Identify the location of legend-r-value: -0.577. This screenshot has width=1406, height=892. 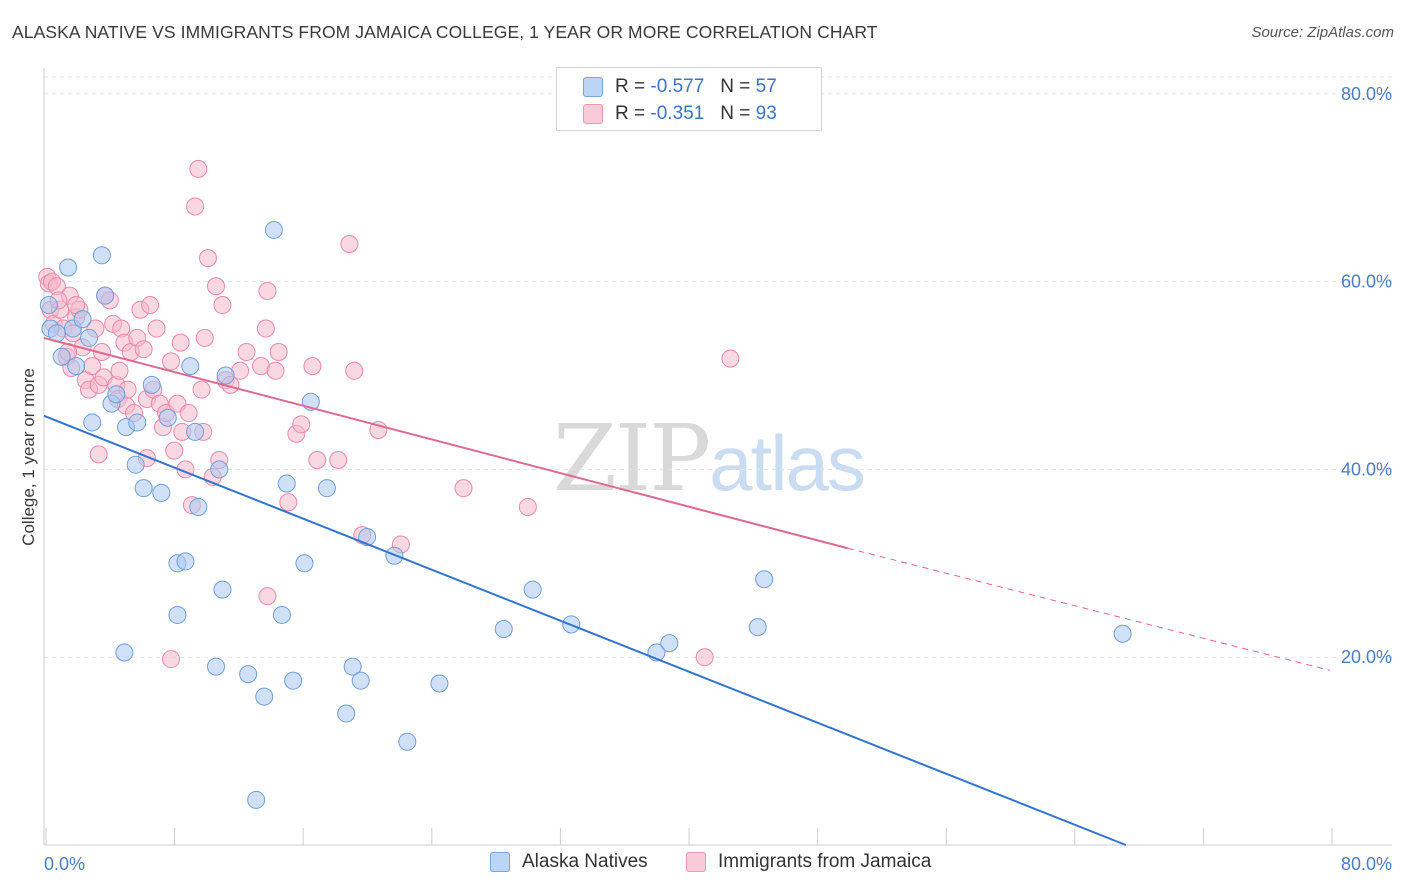
(677, 86).